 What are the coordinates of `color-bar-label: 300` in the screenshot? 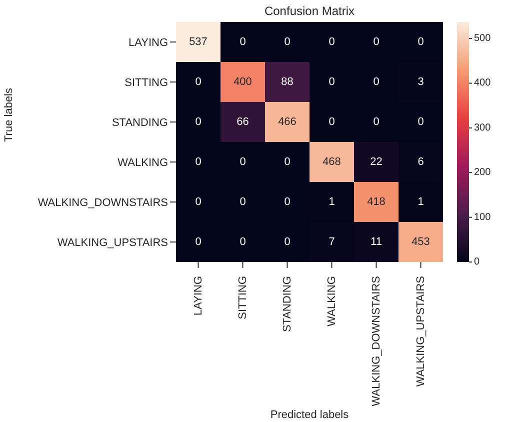 It's located at (483, 128).